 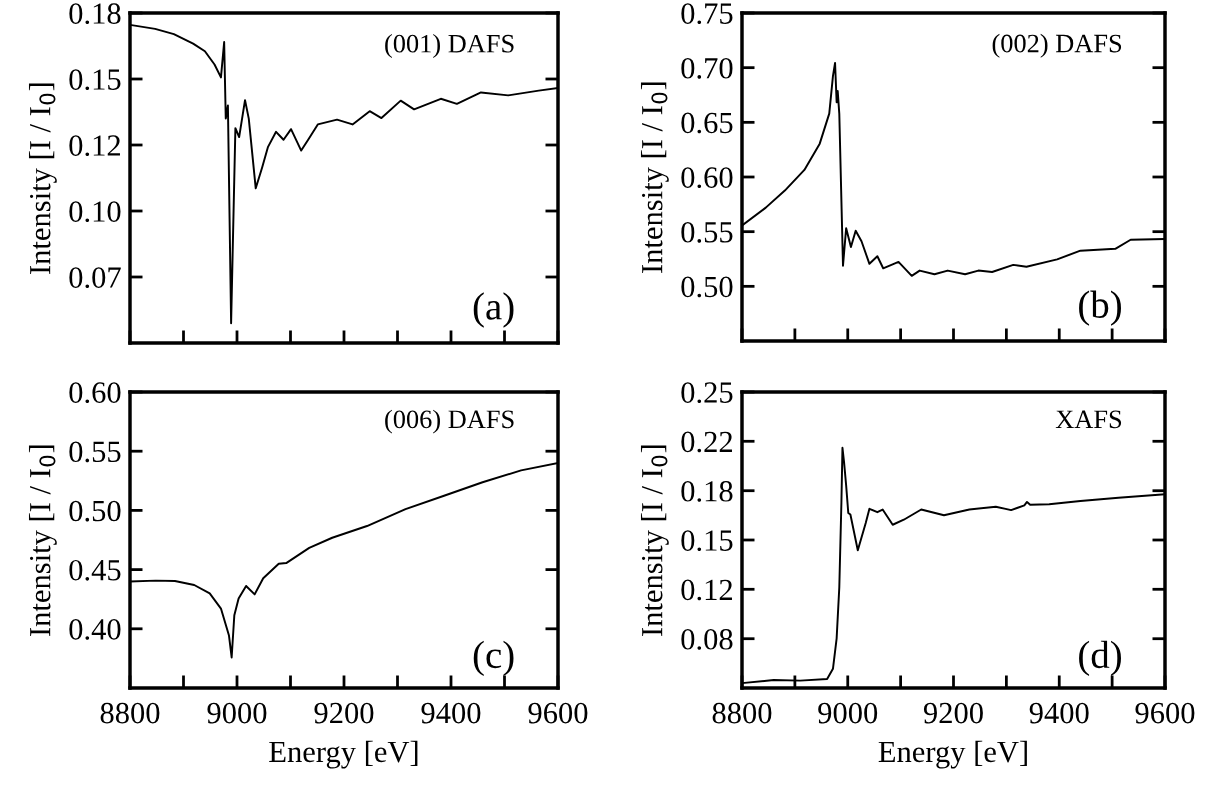 What do you see at coordinates (1088, 419) in the screenshot?
I see `annotation: XAFS` at bounding box center [1088, 419].